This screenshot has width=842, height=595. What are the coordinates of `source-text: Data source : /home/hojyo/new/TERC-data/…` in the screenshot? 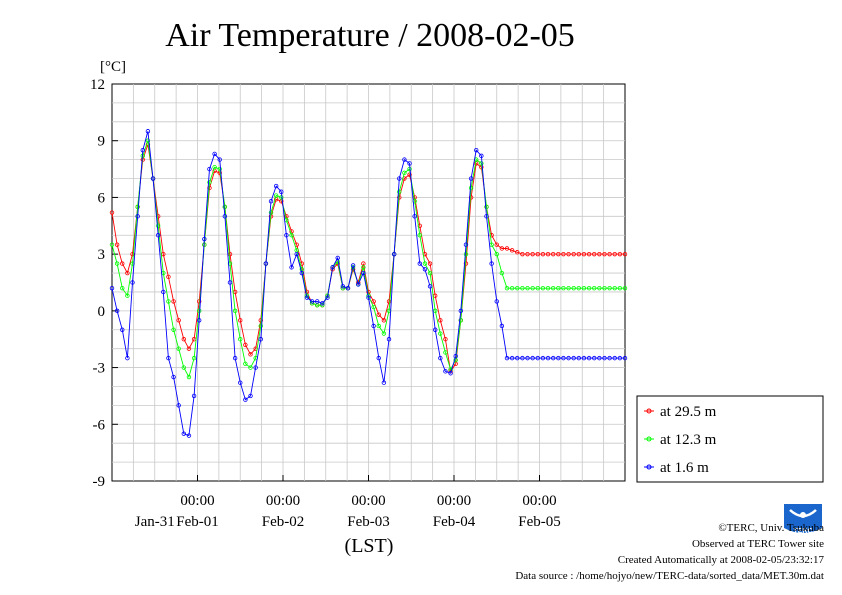 It's located at (669, 576).